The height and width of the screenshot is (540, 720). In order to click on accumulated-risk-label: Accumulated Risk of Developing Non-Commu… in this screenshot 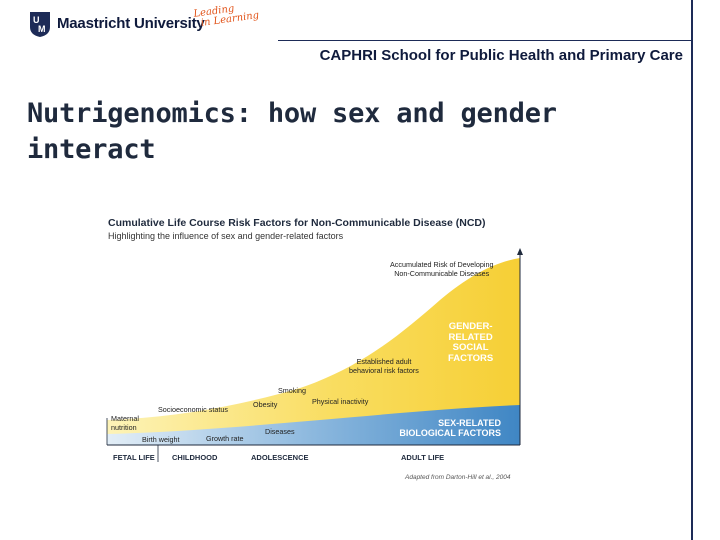, I will do `click(442, 269)`.